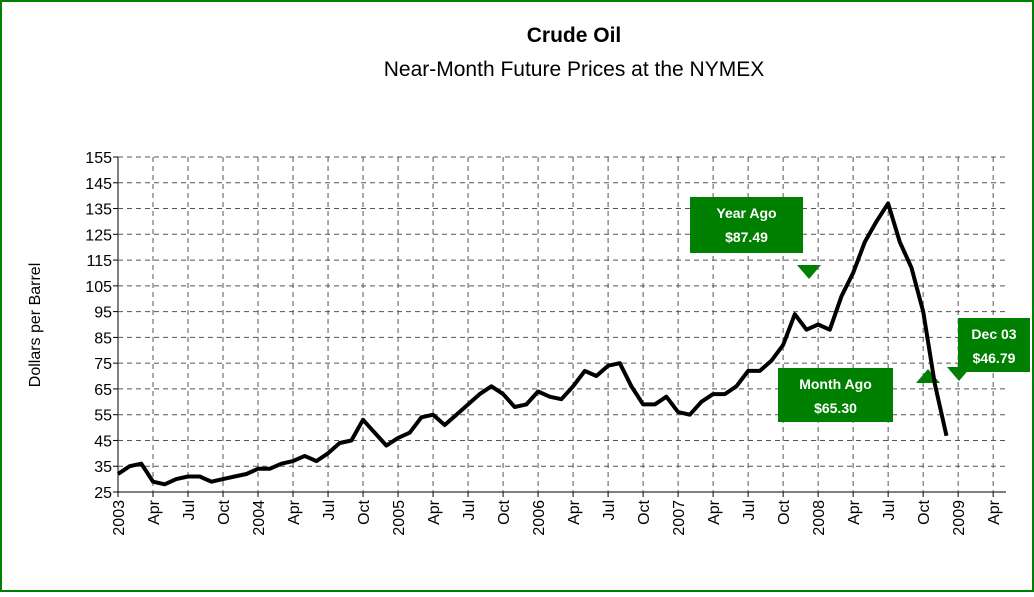  Describe the element at coordinates (993, 334) in the screenshot. I see `annotation-label: Dec 03` at that location.